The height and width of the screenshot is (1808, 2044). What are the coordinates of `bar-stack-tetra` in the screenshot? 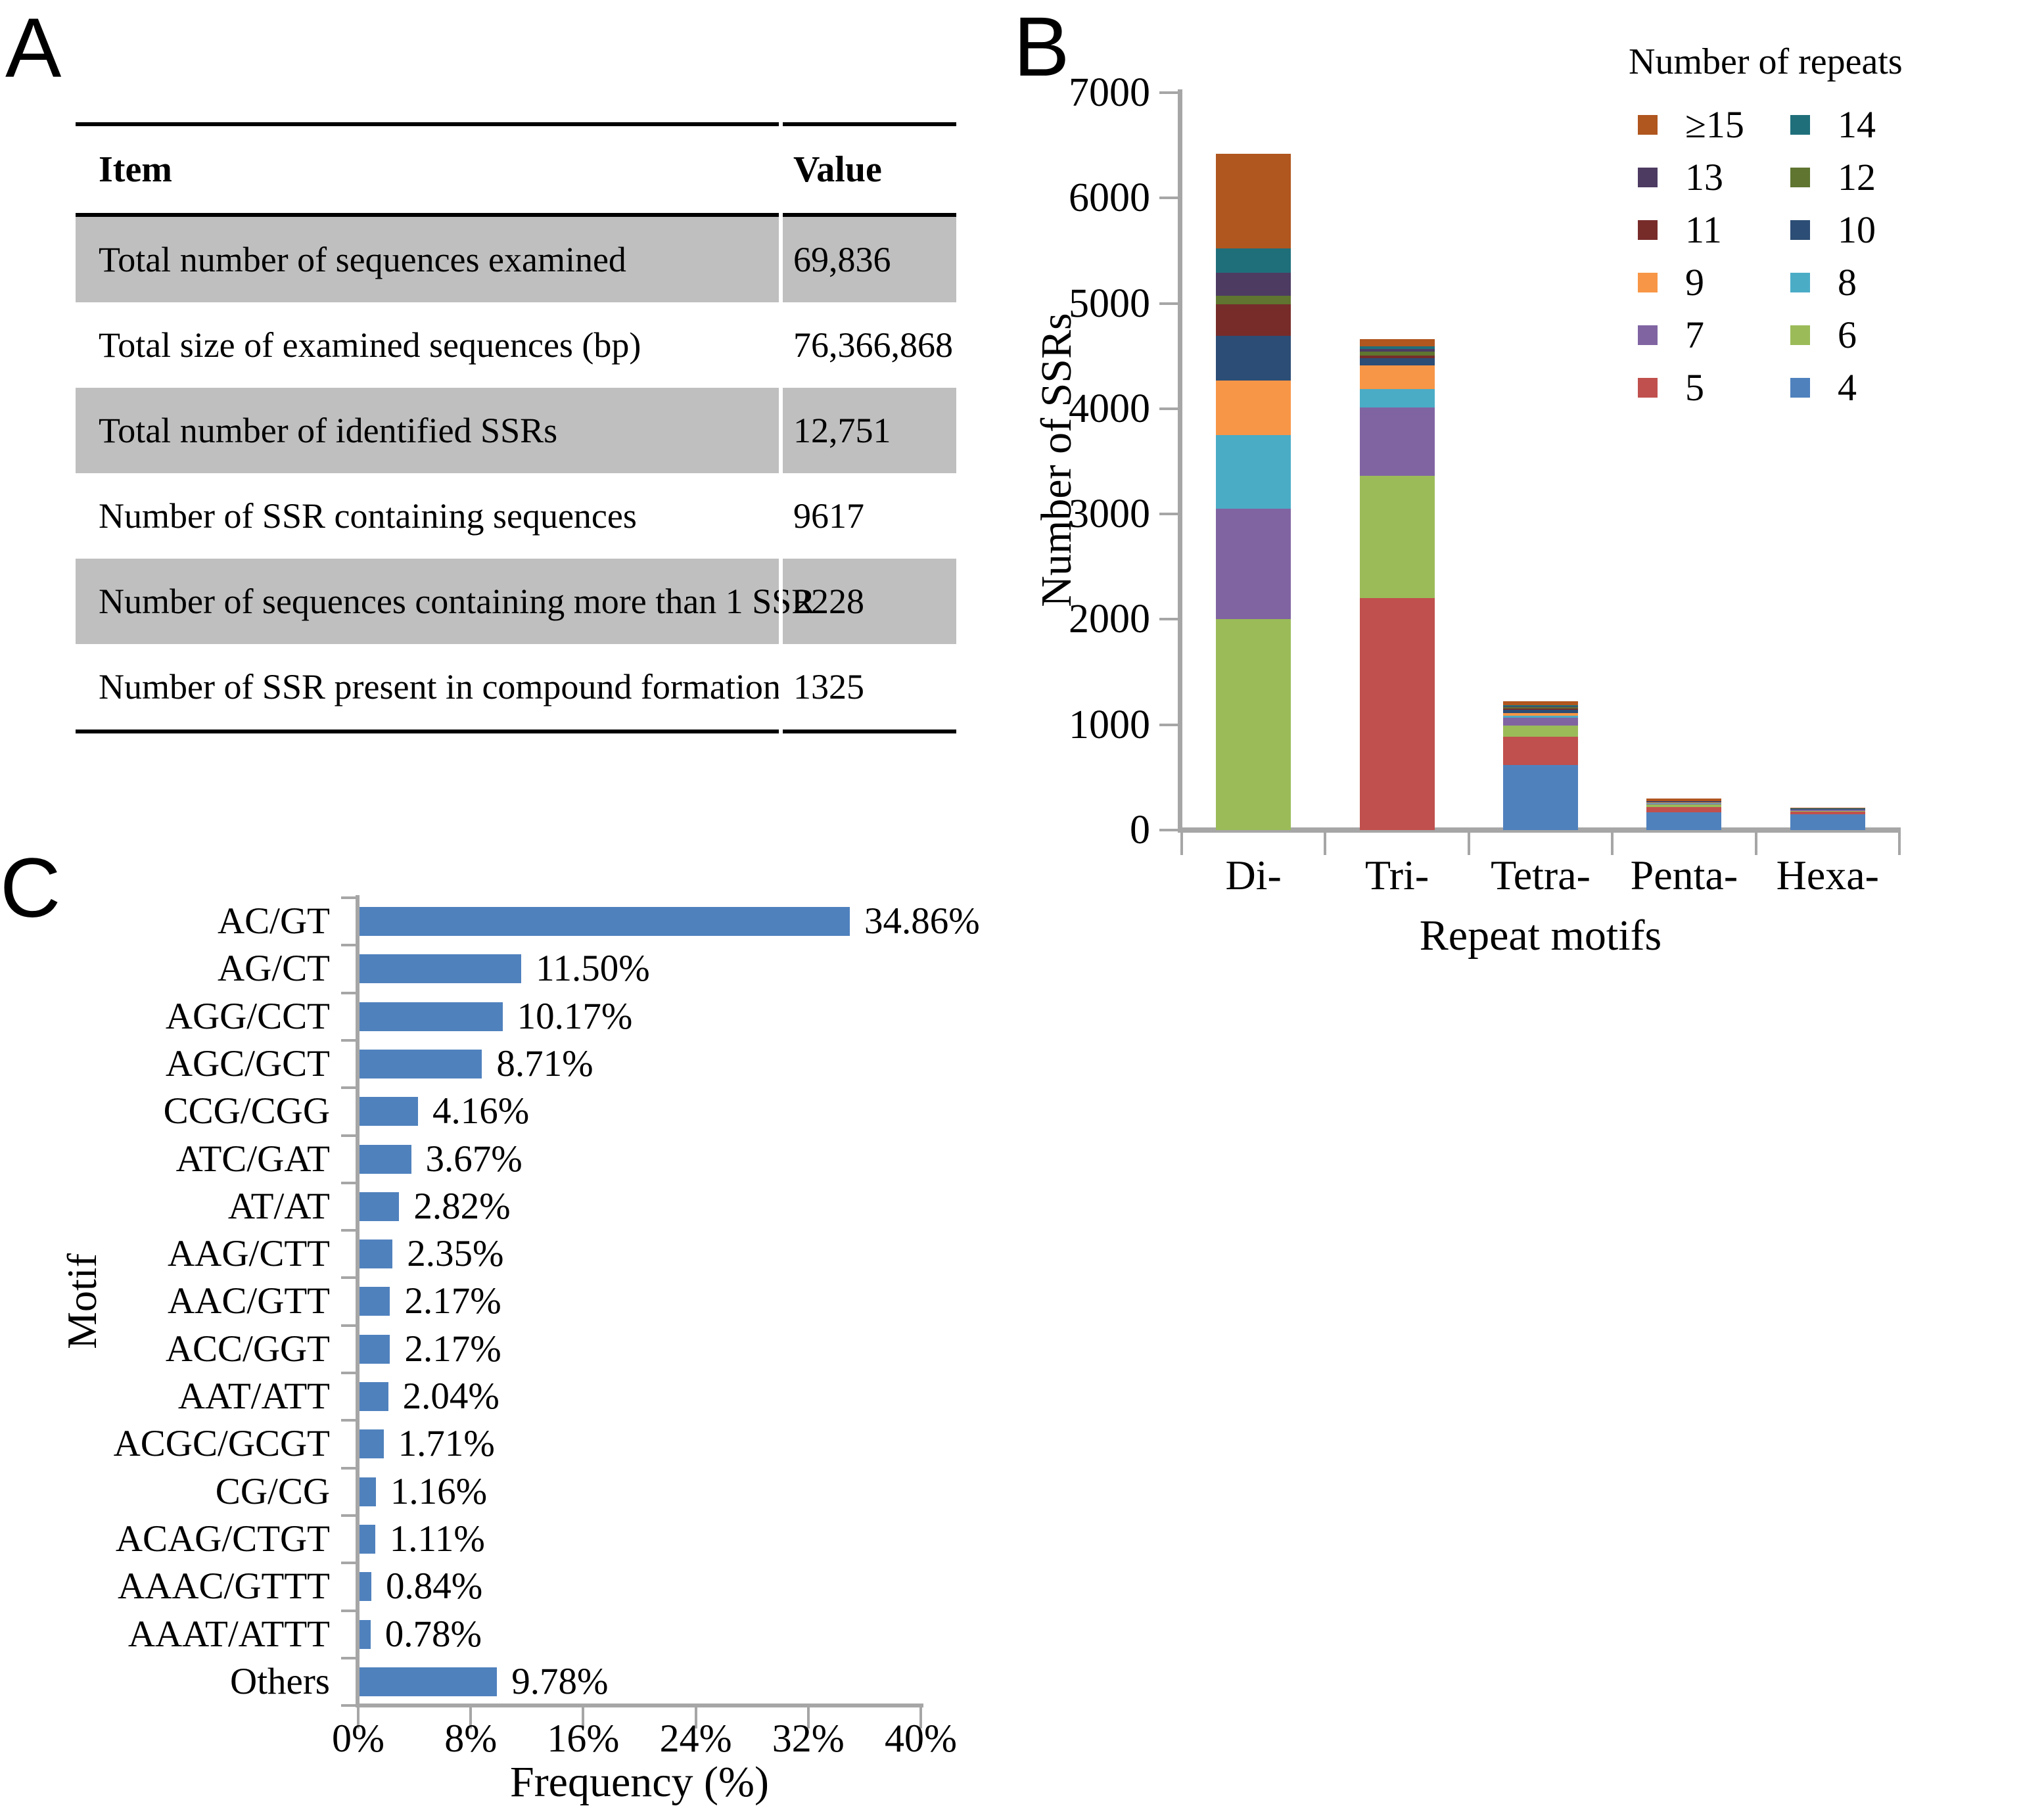 It's located at (1540, 765).